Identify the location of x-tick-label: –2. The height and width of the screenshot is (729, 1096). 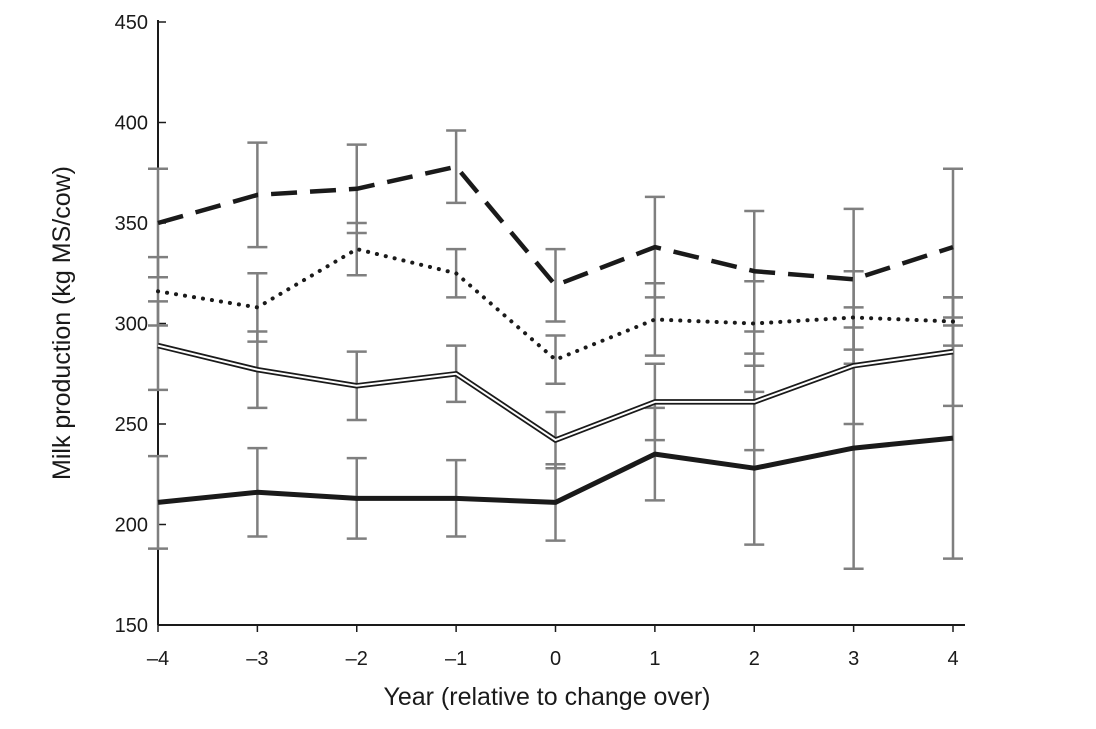
(357, 659).